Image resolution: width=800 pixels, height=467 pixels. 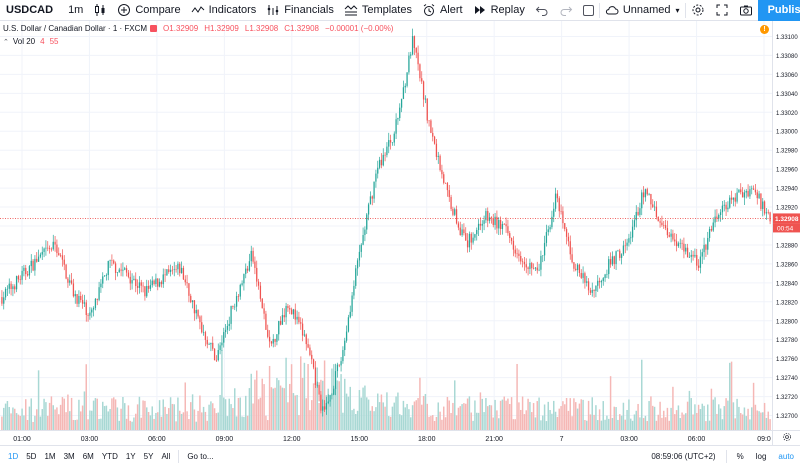 What do you see at coordinates (499, 10) in the screenshot?
I see `replay-button: Replay` at bounding box center [499, 10].